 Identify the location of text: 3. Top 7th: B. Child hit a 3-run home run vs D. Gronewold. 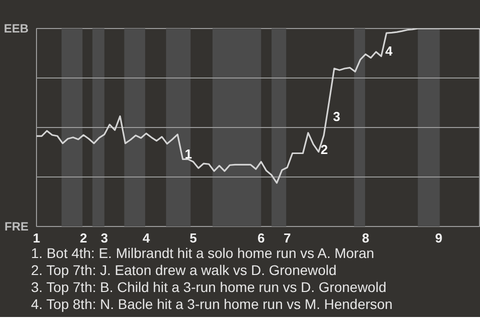
(208, 287).